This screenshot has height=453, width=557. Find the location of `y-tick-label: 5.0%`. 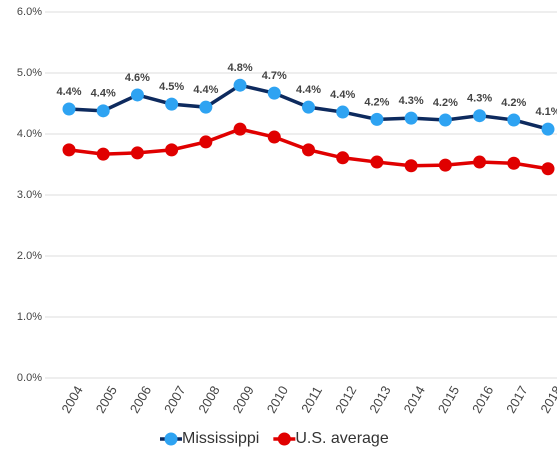

y-tick-label: 5.0% is located at coordinates (29, 73).